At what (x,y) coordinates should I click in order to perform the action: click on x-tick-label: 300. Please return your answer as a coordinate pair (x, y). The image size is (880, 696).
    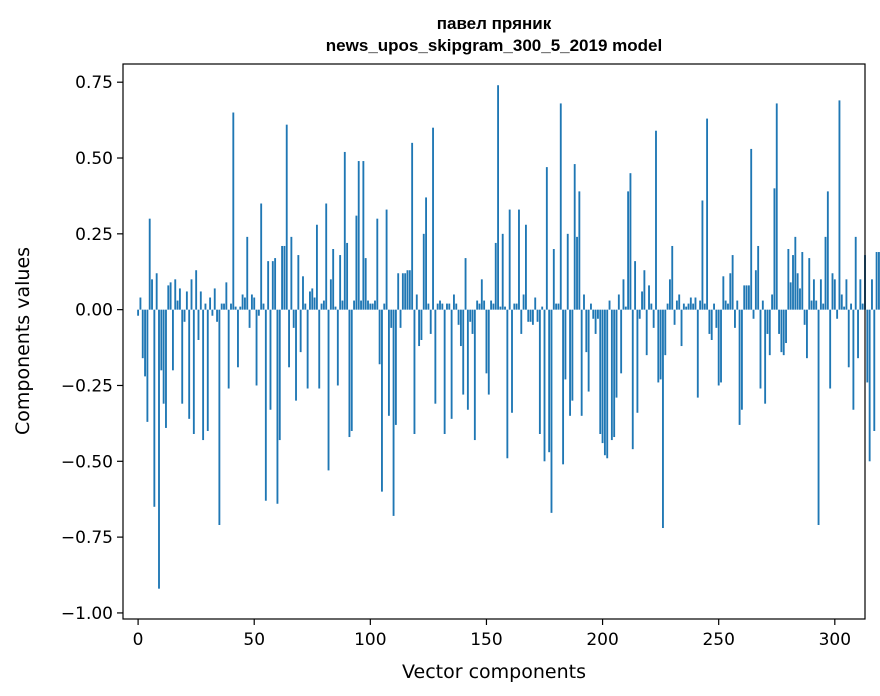
    Looking at the image, I should click on (835, 640).